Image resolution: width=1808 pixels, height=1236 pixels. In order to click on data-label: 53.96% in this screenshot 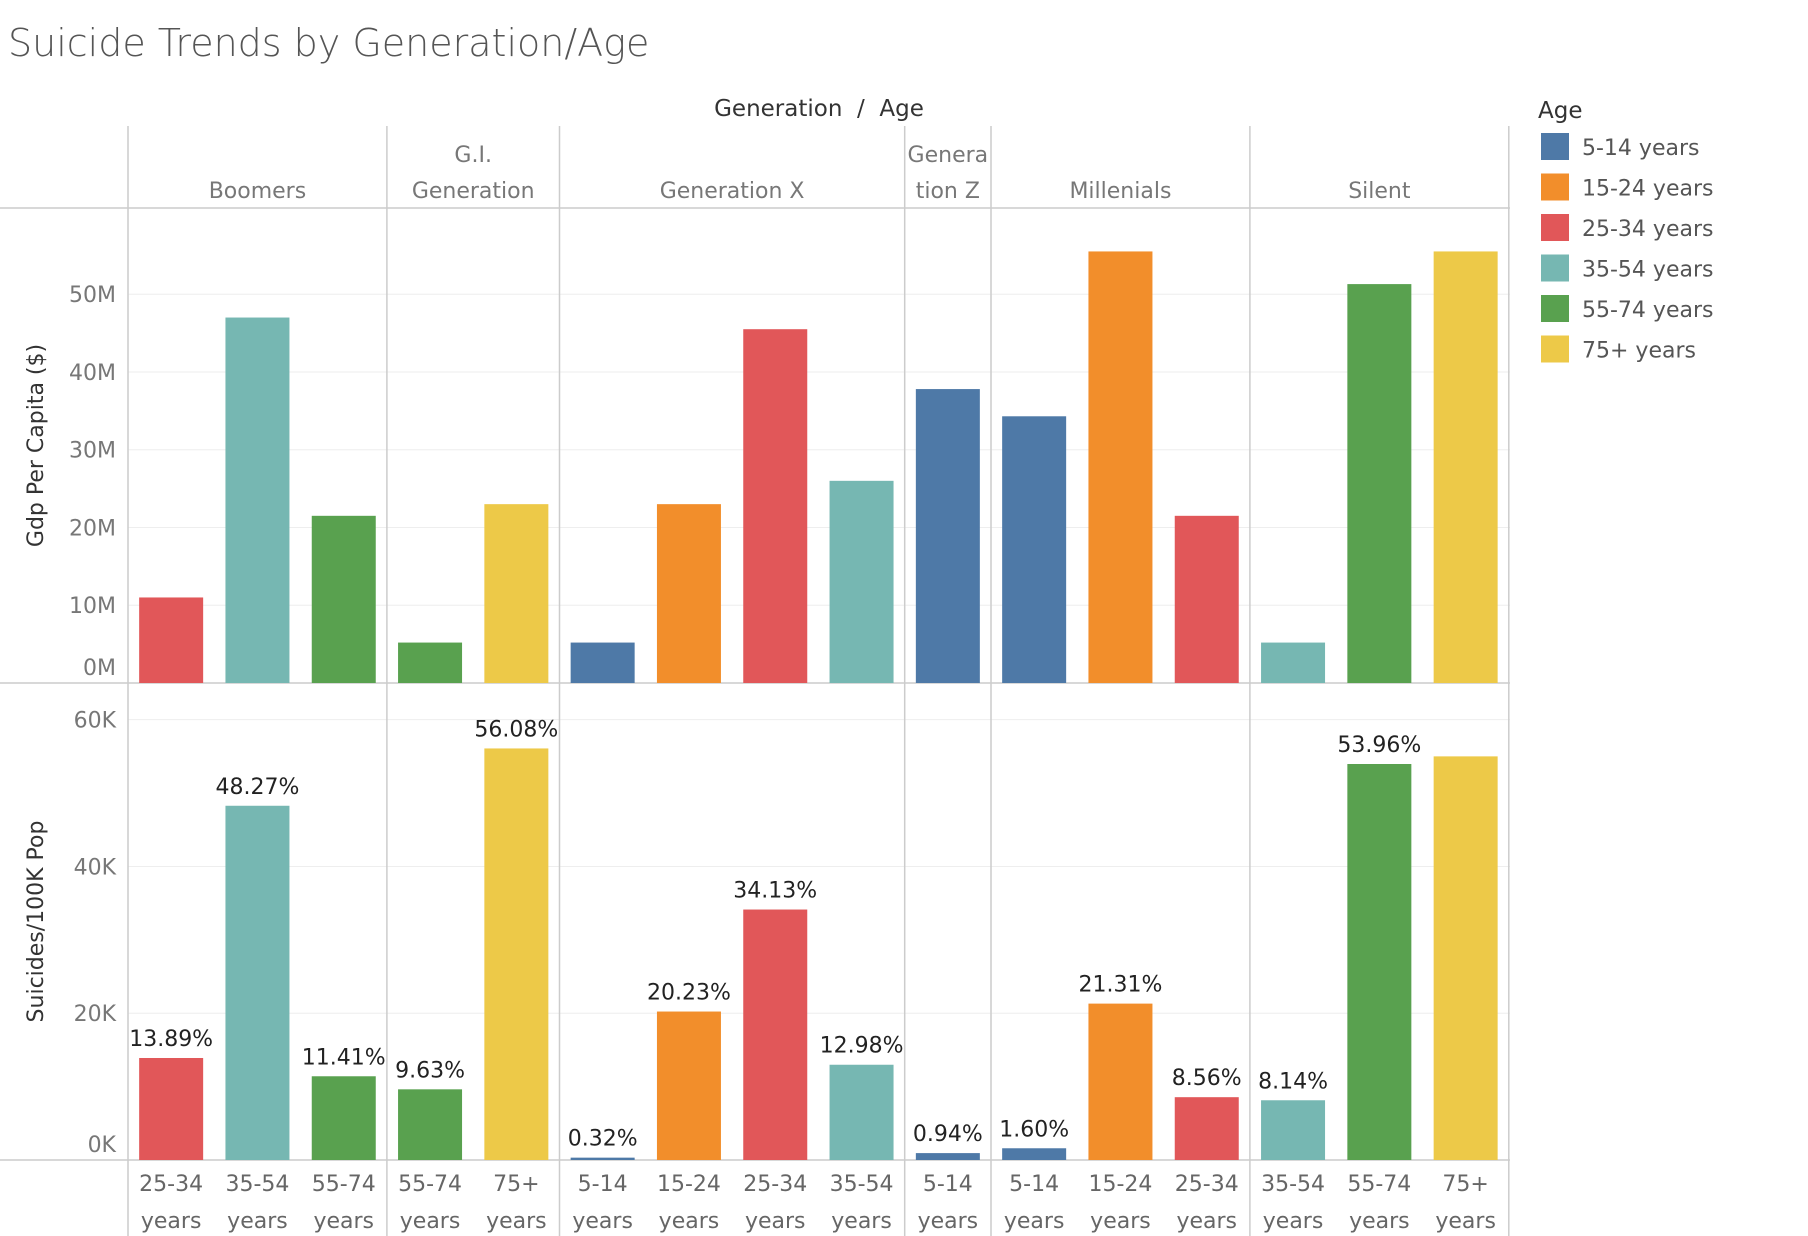, I will do `click(1379, 745)`.